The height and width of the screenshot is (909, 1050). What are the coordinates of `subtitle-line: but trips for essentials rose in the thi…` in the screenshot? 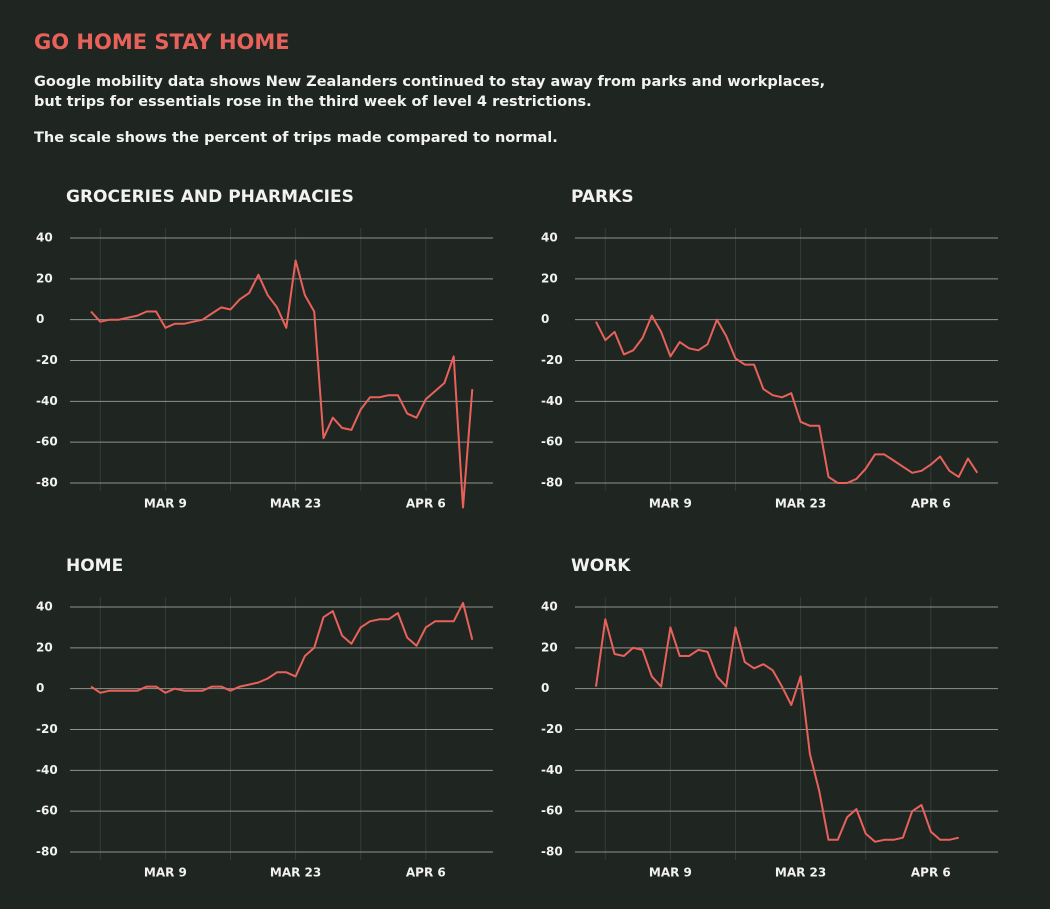 It's located at (313, 102).